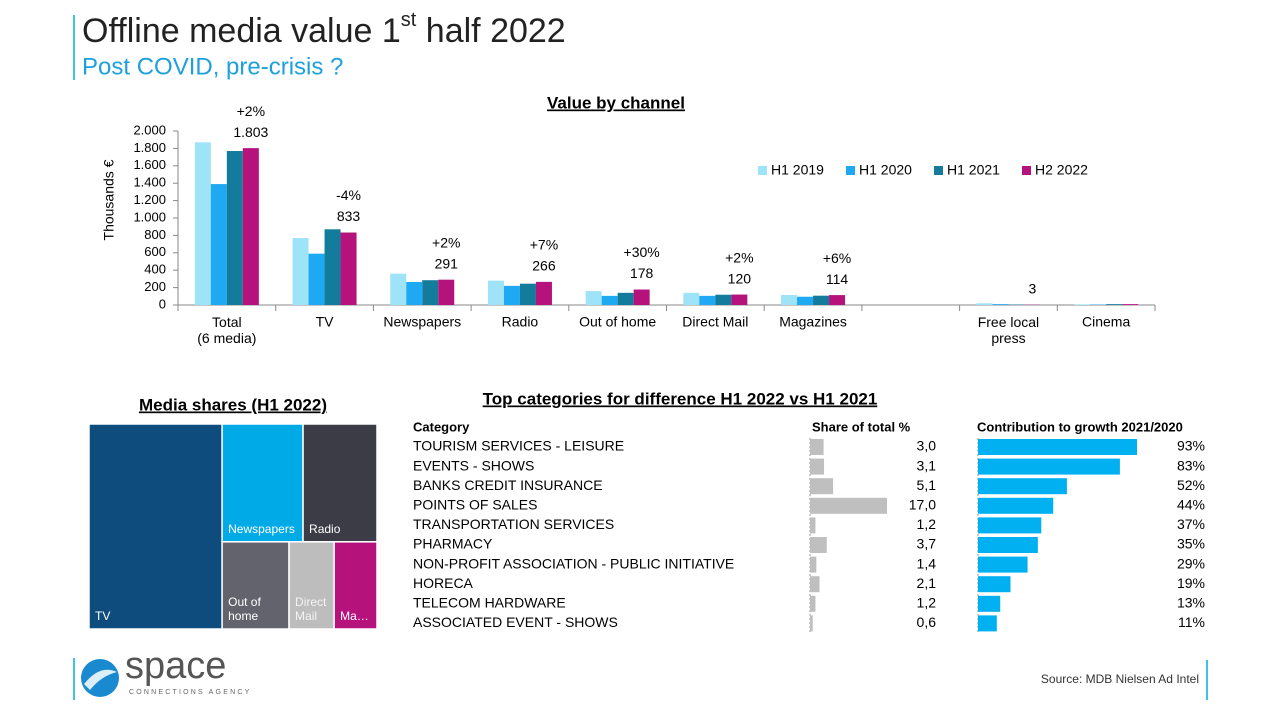  What do you see at coordinates (922, 505) in the screenshot?
I see `value-label: 17,0` at bounding box center [922, 505].